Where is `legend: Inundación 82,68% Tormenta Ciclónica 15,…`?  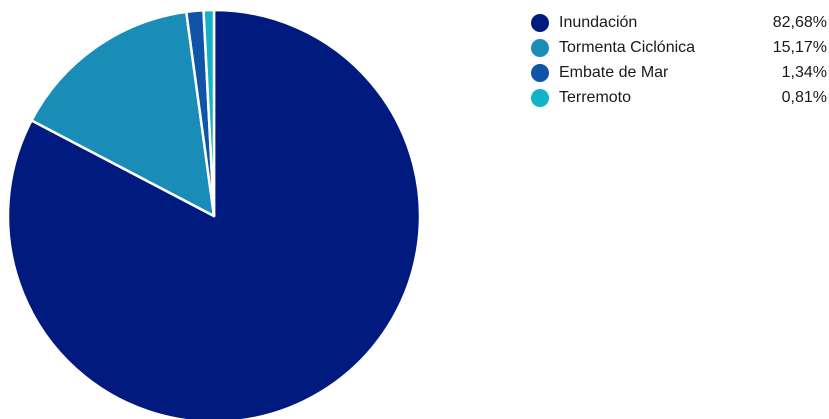 legend: Inundación 82,68% Tormenta Ciclónica 15,… is located at coordinates (679, 60).